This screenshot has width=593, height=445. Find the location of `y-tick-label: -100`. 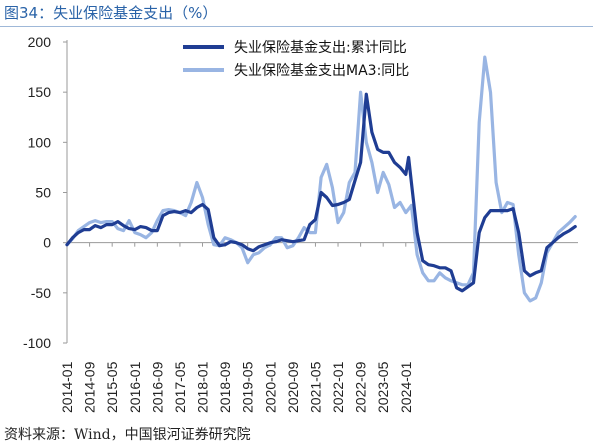

y-tick-label: -100 is located at coordinates (37, 343).